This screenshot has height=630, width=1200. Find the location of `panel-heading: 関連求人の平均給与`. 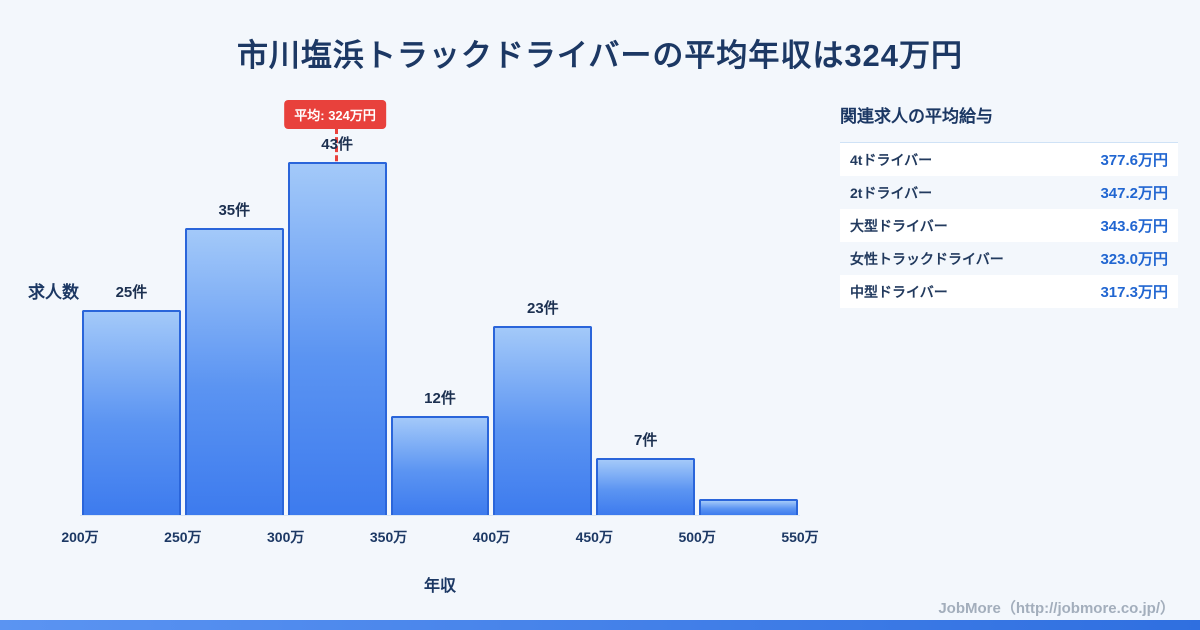

panel-heading: 関連求人の平均給与 is located at coordinates (916, 116).